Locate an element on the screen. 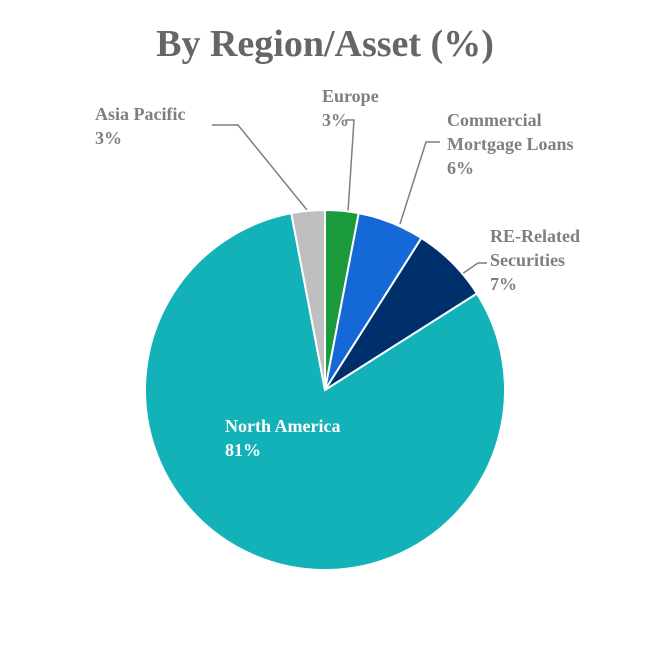  slice-value-label: 81% is located at coordinates (243, 450).